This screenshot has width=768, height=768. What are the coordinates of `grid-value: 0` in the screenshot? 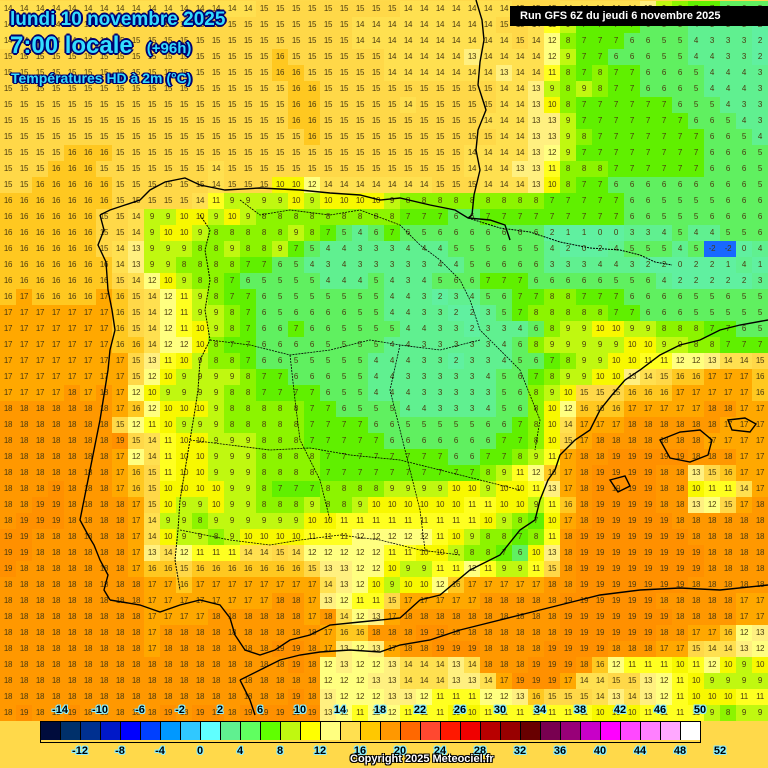 It's located at (744, 249).